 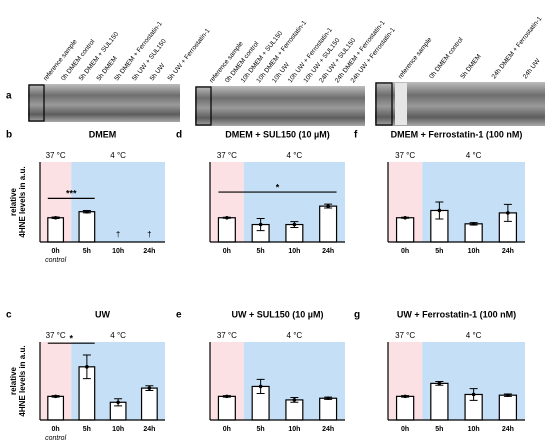 What do you see at coordinates (470, 66) in the screenshot?
I see `lane-label: 5h DMEM` at bounding box center [470, 66].